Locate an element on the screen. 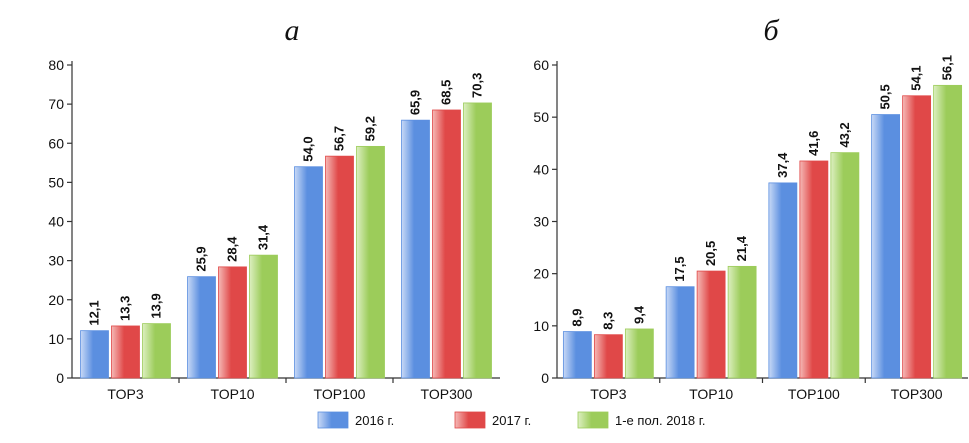  data-label: 56,7 is located at coordinates (339, 138).